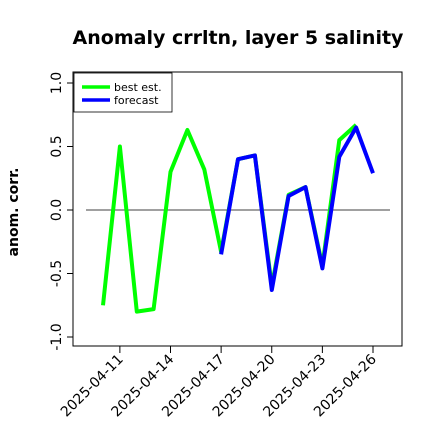 The height and width of the screenshot is (440, 440). I want to click on y-tick-label: 0.5, so click(57, 146).